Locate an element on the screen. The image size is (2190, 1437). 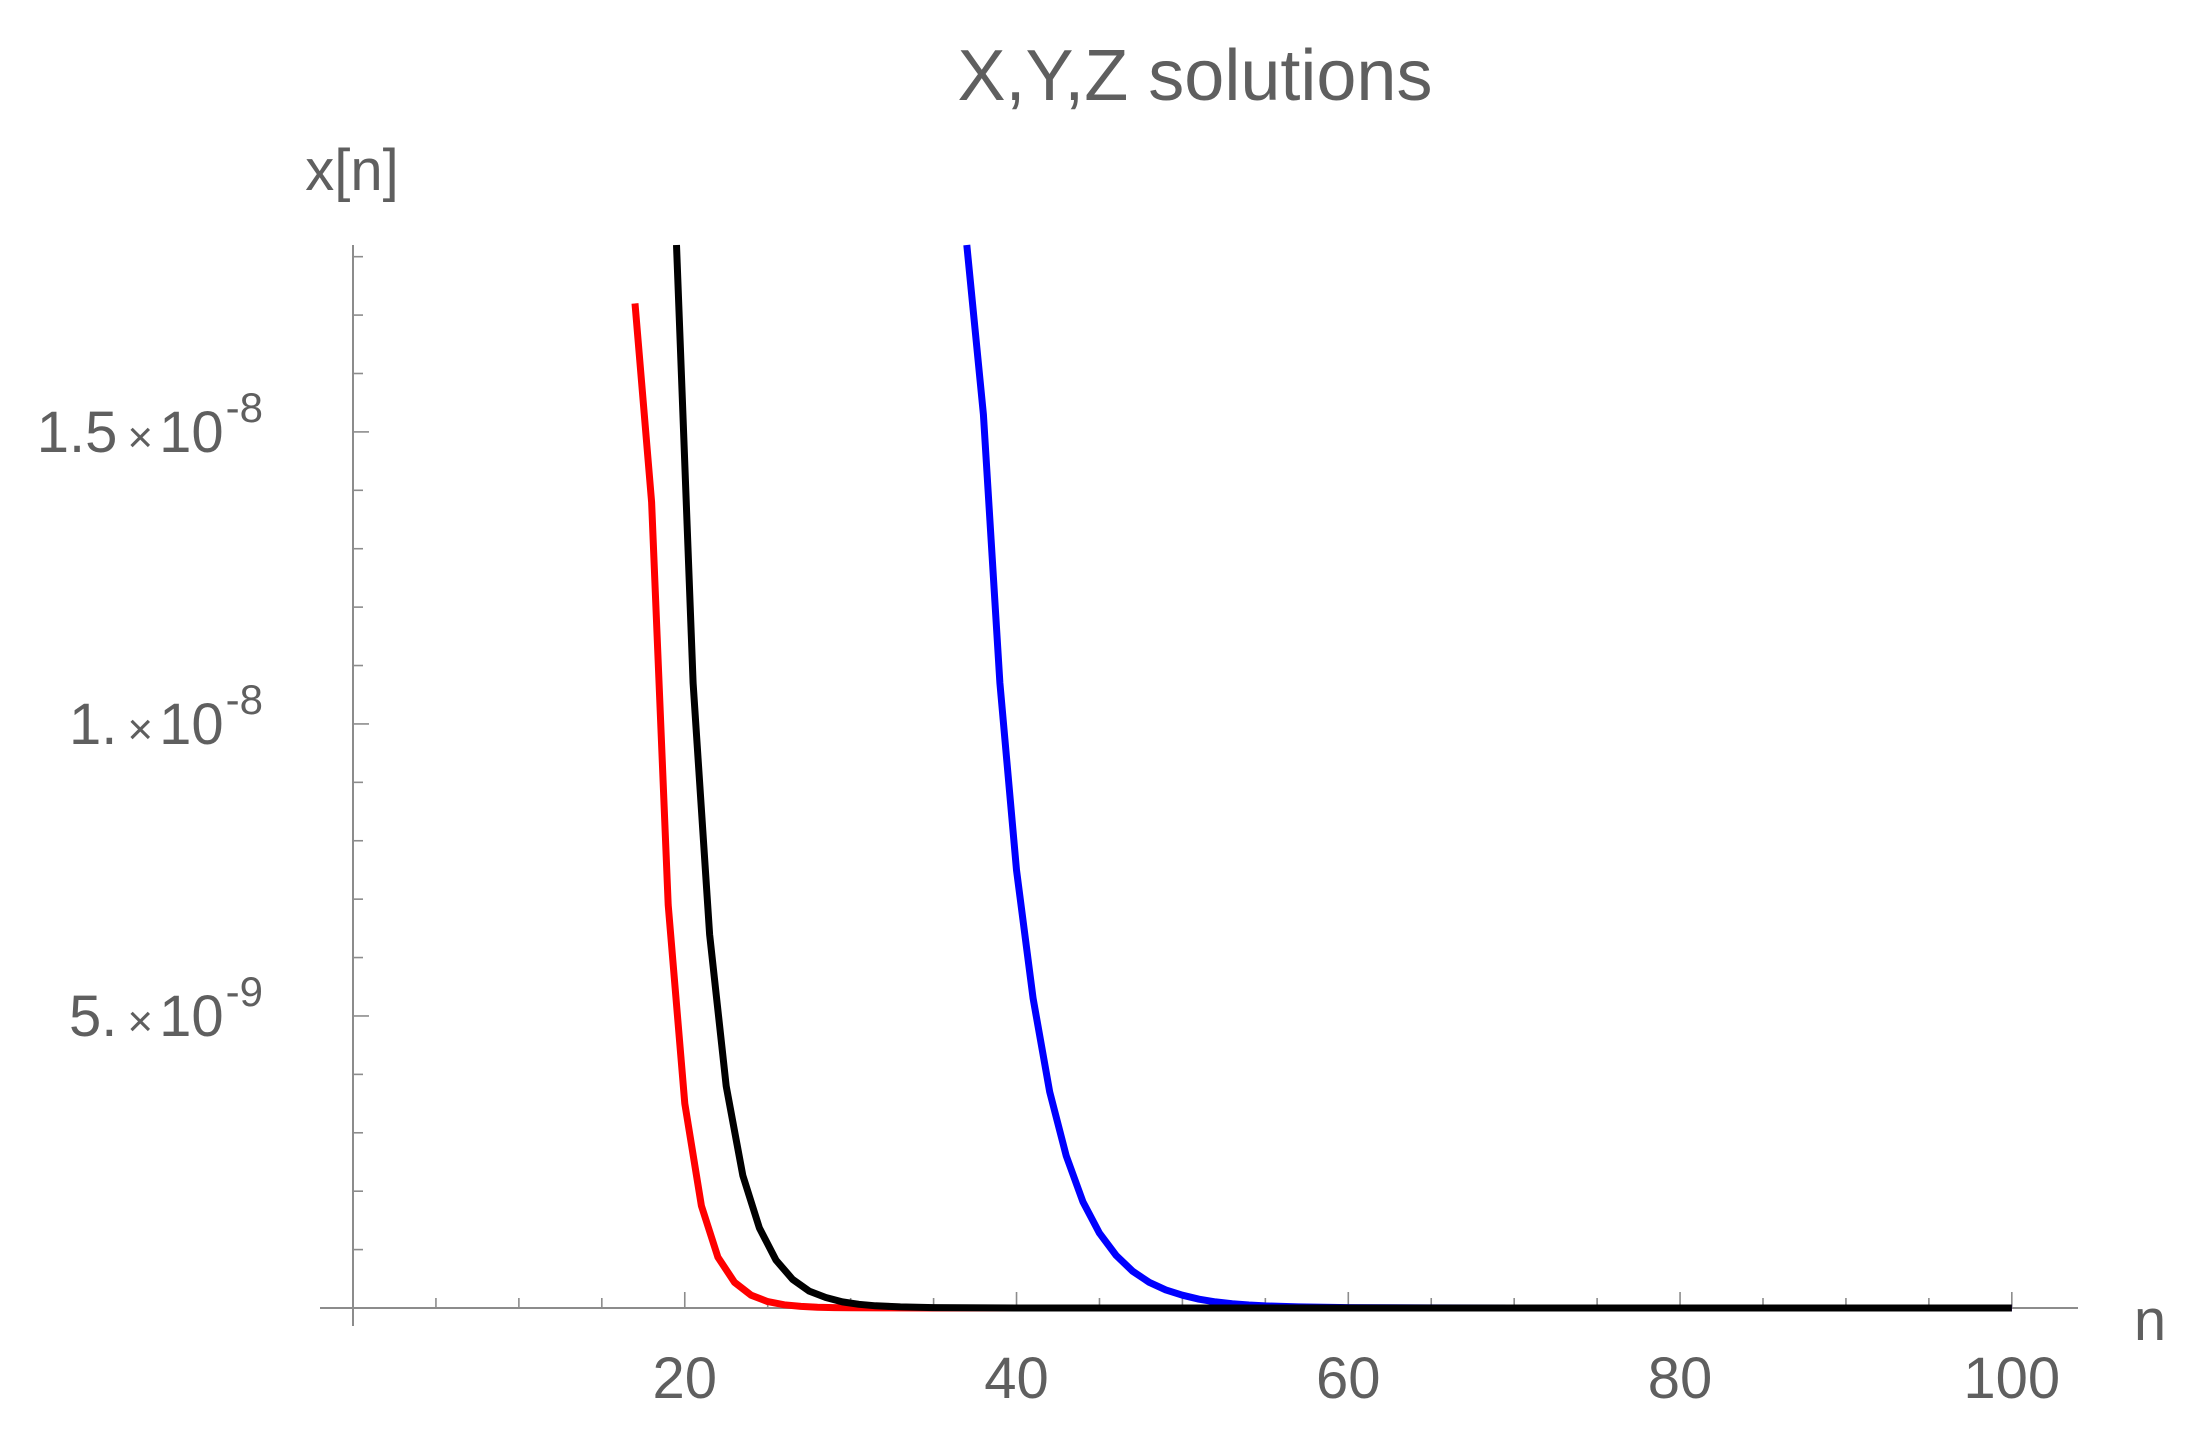
x-tick-label: 60 is located at coordinates (1348, 1378).